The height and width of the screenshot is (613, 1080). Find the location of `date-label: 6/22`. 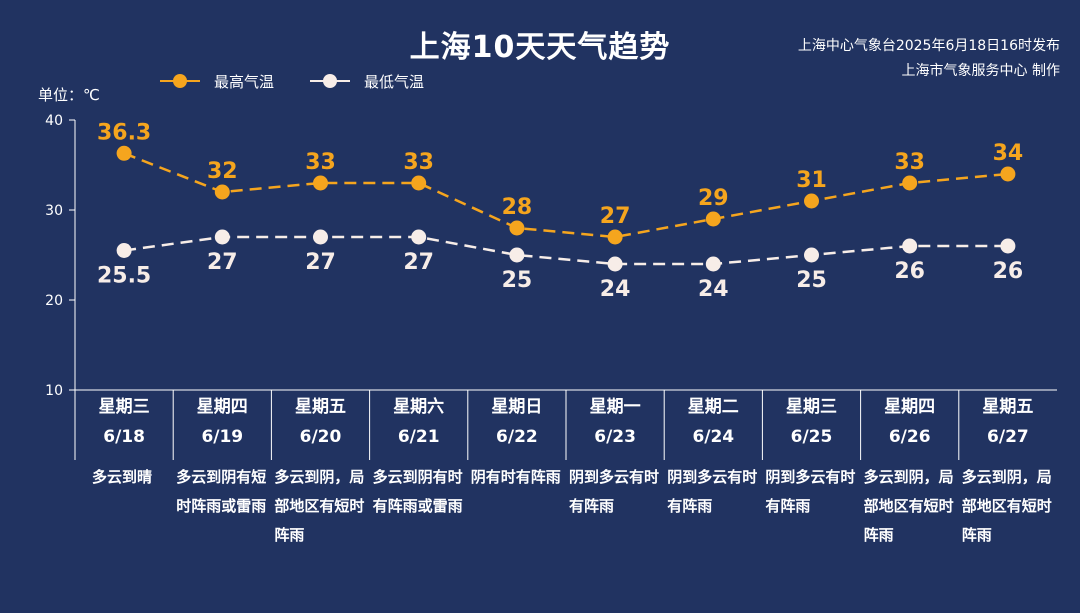

date-label: 6/22 is located at coordinates (517, 437).